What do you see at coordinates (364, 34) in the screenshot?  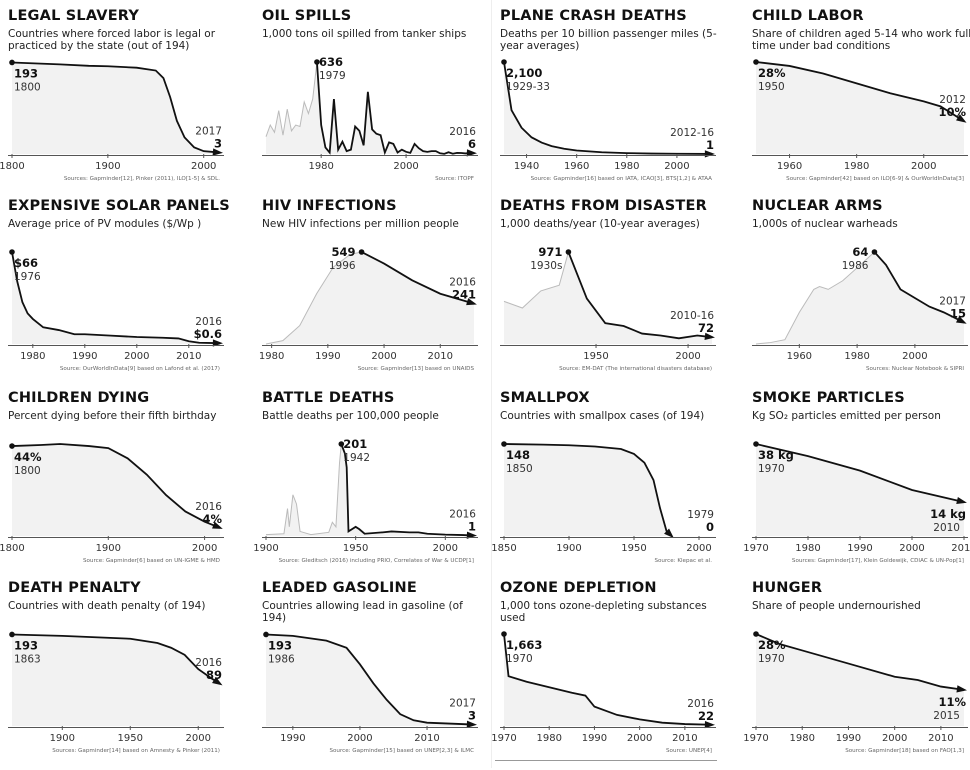 I see `chart-subtitle: 1,000 tons oil spilled from tanker ships` at bounding box center [364, 34].